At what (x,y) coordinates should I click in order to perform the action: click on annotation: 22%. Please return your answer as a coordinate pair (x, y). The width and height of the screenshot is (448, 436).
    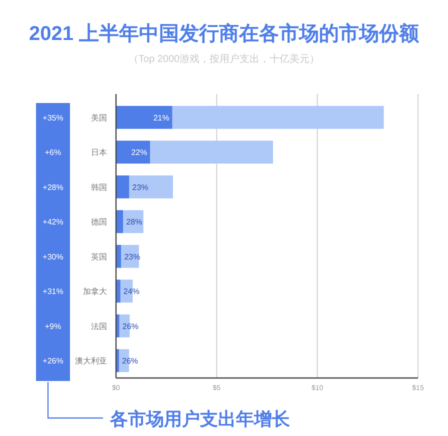
    Looking at the image, I should click on (139, 153).